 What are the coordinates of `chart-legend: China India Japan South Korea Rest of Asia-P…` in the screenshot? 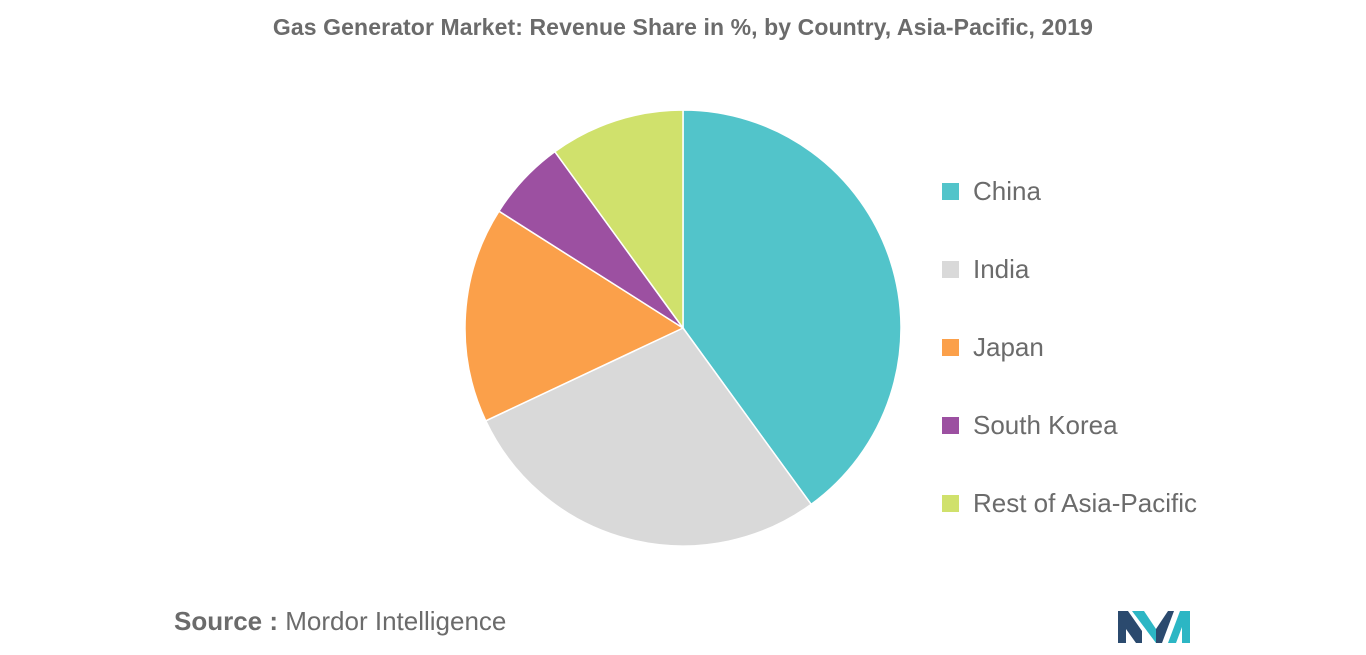 It's located at (1069, 347).